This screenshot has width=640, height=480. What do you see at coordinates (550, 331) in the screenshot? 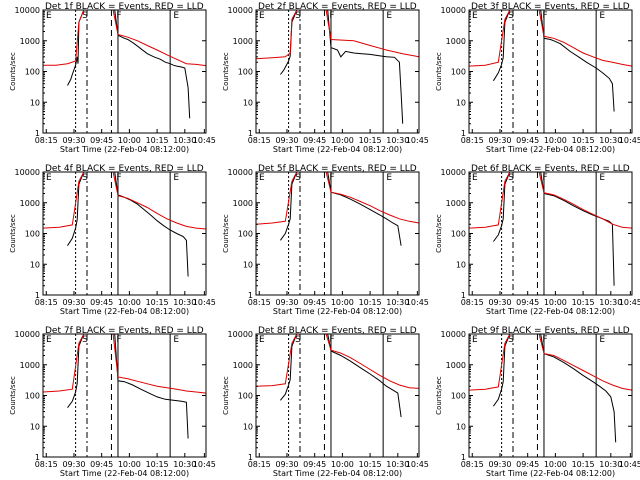
I see `panel-title: Det 9f BLACK = Events, RED = LLD` at bounding box center [550, 331].